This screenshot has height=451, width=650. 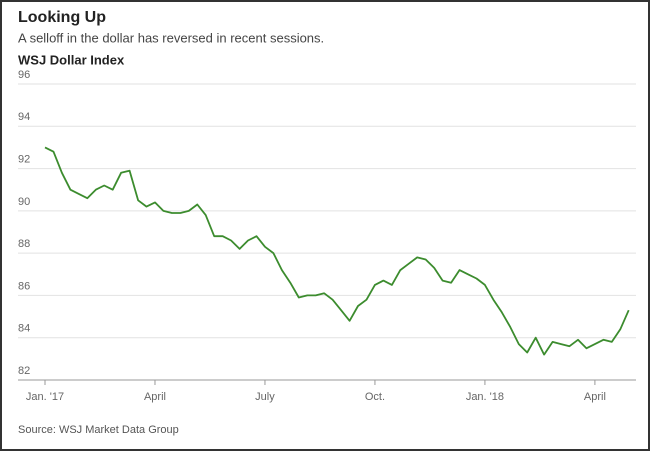 What do you see at coordinates (265, 397) in the screenshot?
I see `x-tick-label: July` at bounding box center [265, 397].